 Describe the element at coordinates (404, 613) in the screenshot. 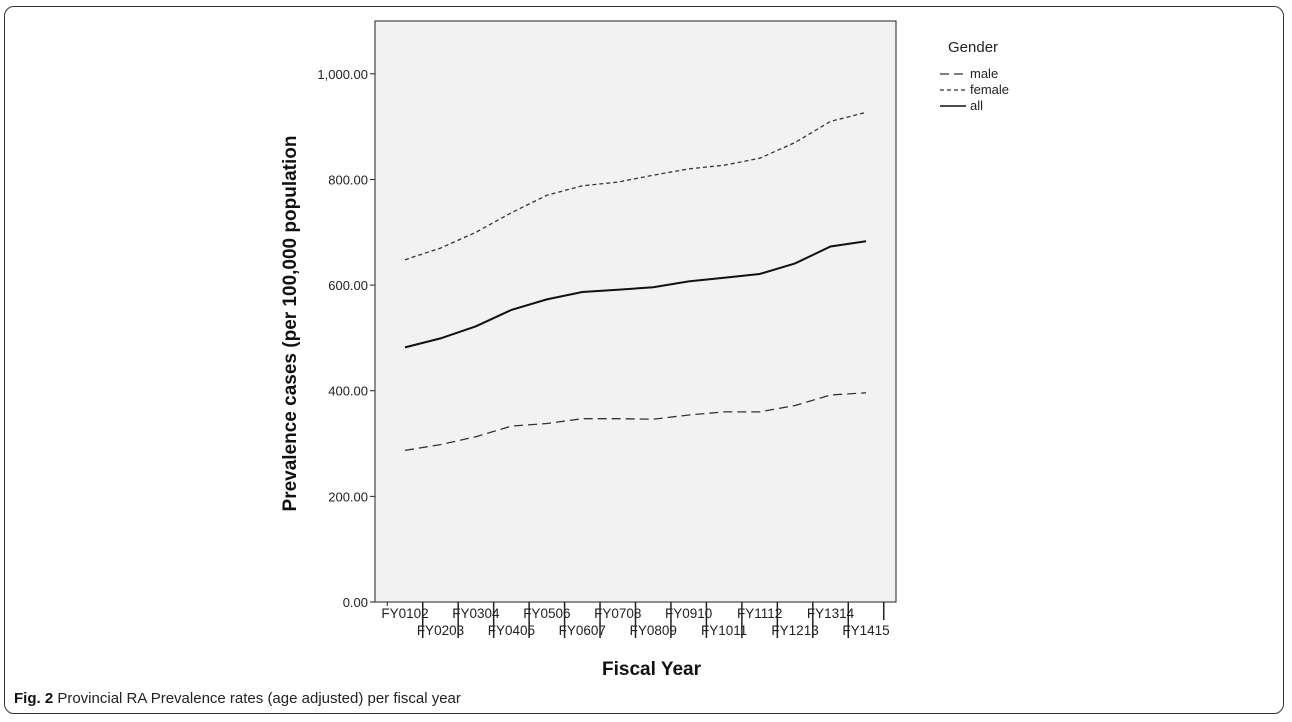

I see `x-tick-label: FY0102` at that location.